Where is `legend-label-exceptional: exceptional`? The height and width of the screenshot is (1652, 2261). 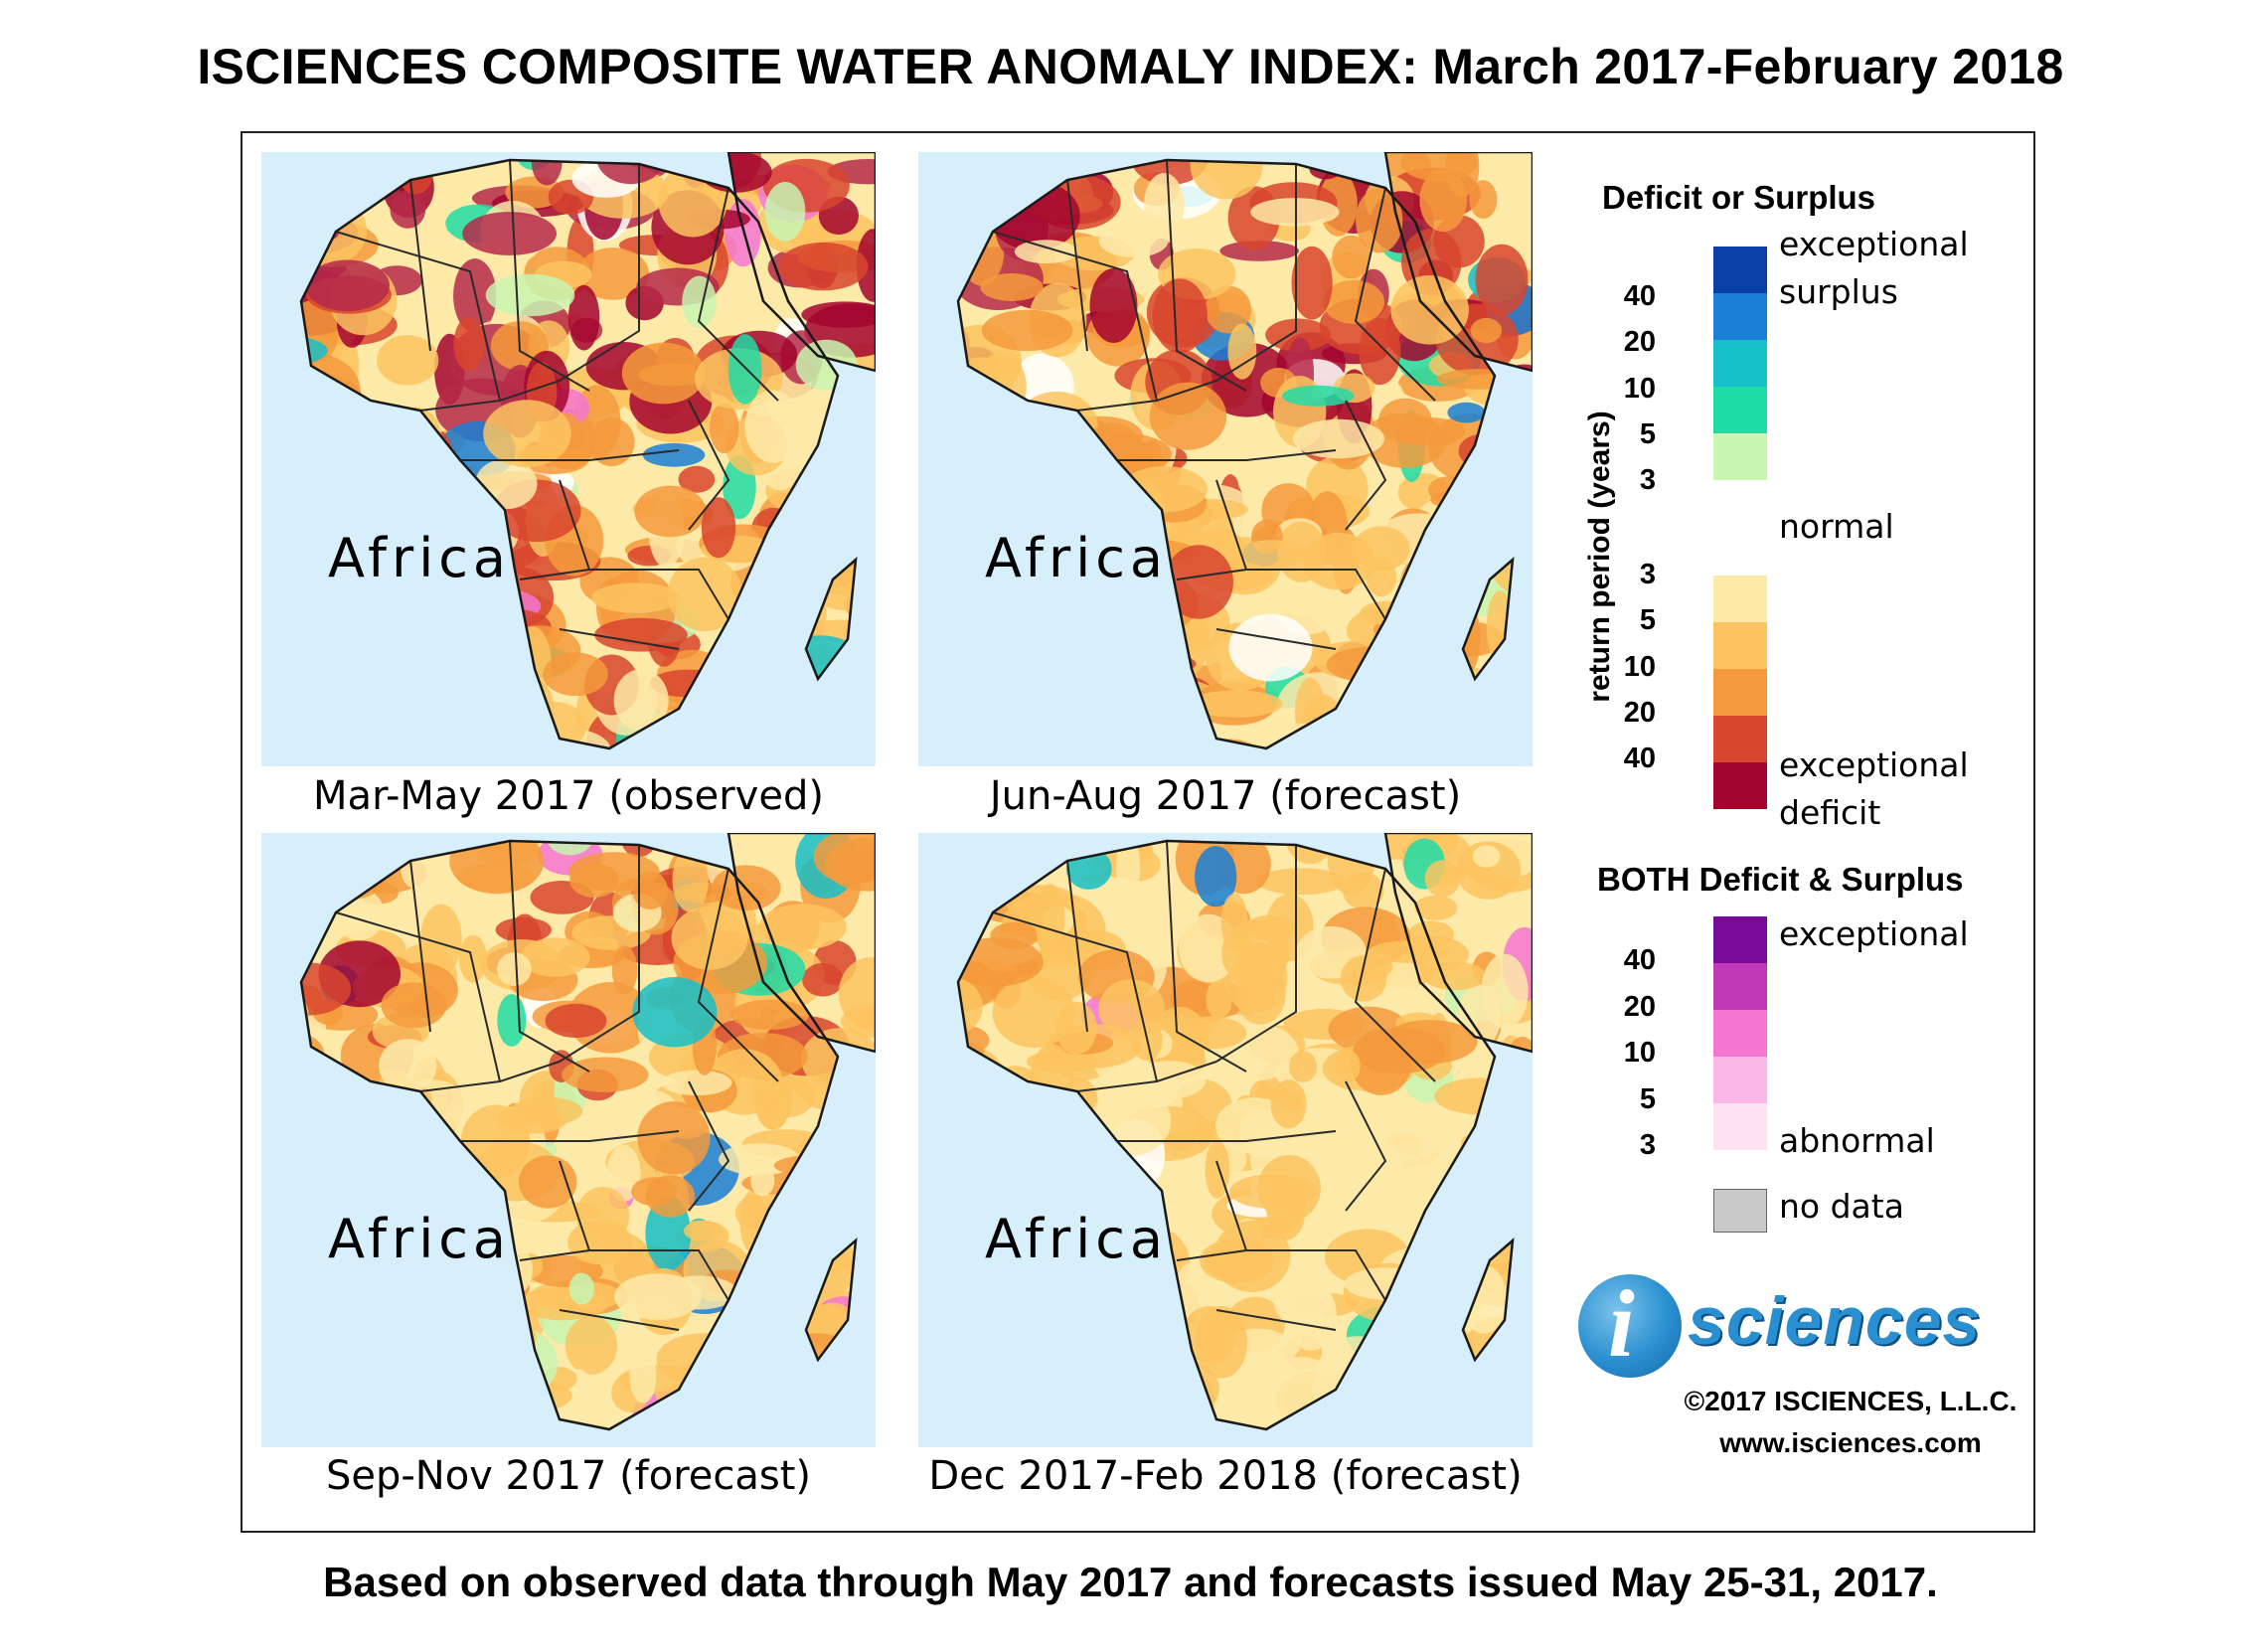 legend-label-exceptional: exceptional is located at coordinates (1874, 933).